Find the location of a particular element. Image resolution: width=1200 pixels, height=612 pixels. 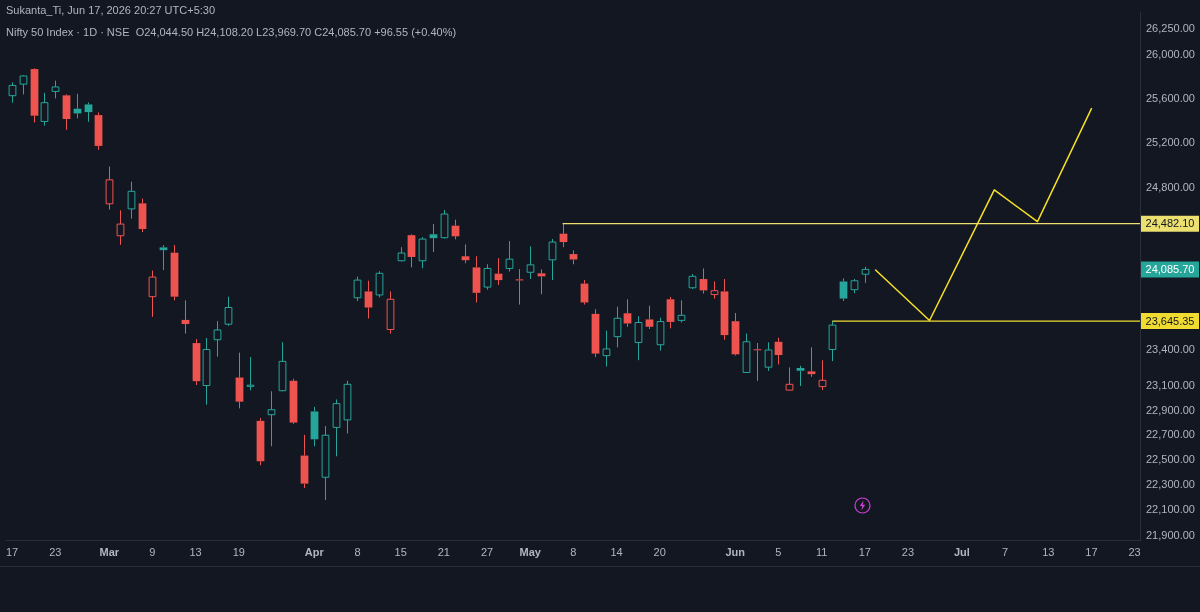

x-tick-label: 19 is located at coordinates (238, 552).